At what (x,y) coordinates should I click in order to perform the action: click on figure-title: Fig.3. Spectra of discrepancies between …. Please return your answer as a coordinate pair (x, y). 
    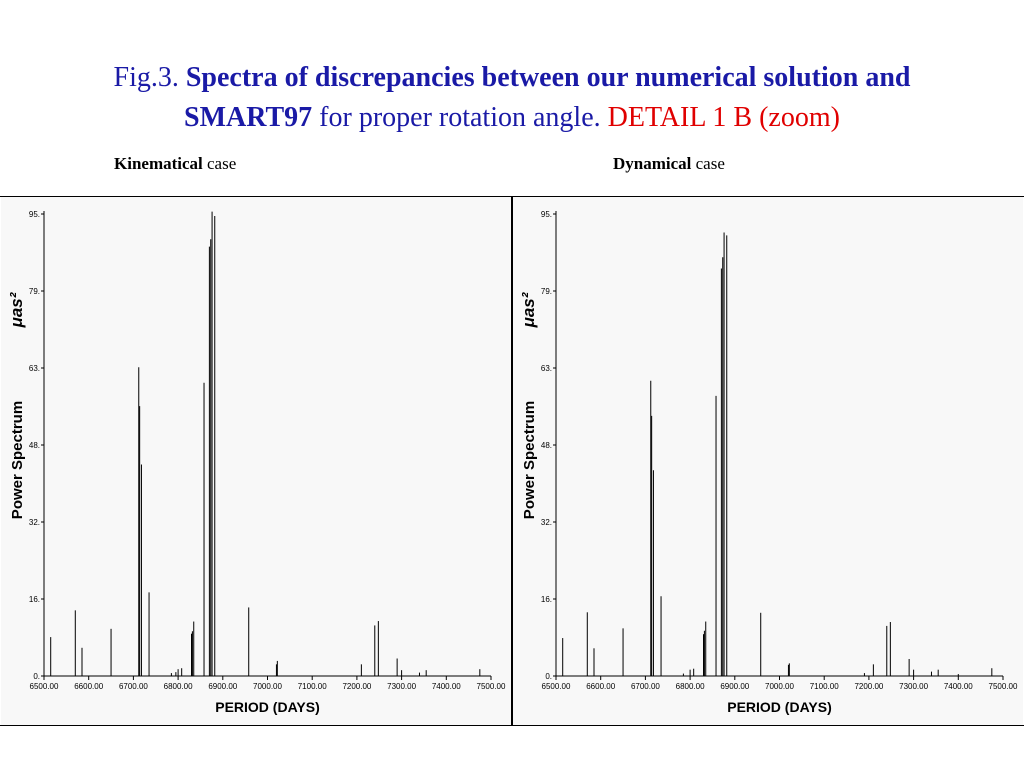
    Looking at the image, I should click on (512, 98).